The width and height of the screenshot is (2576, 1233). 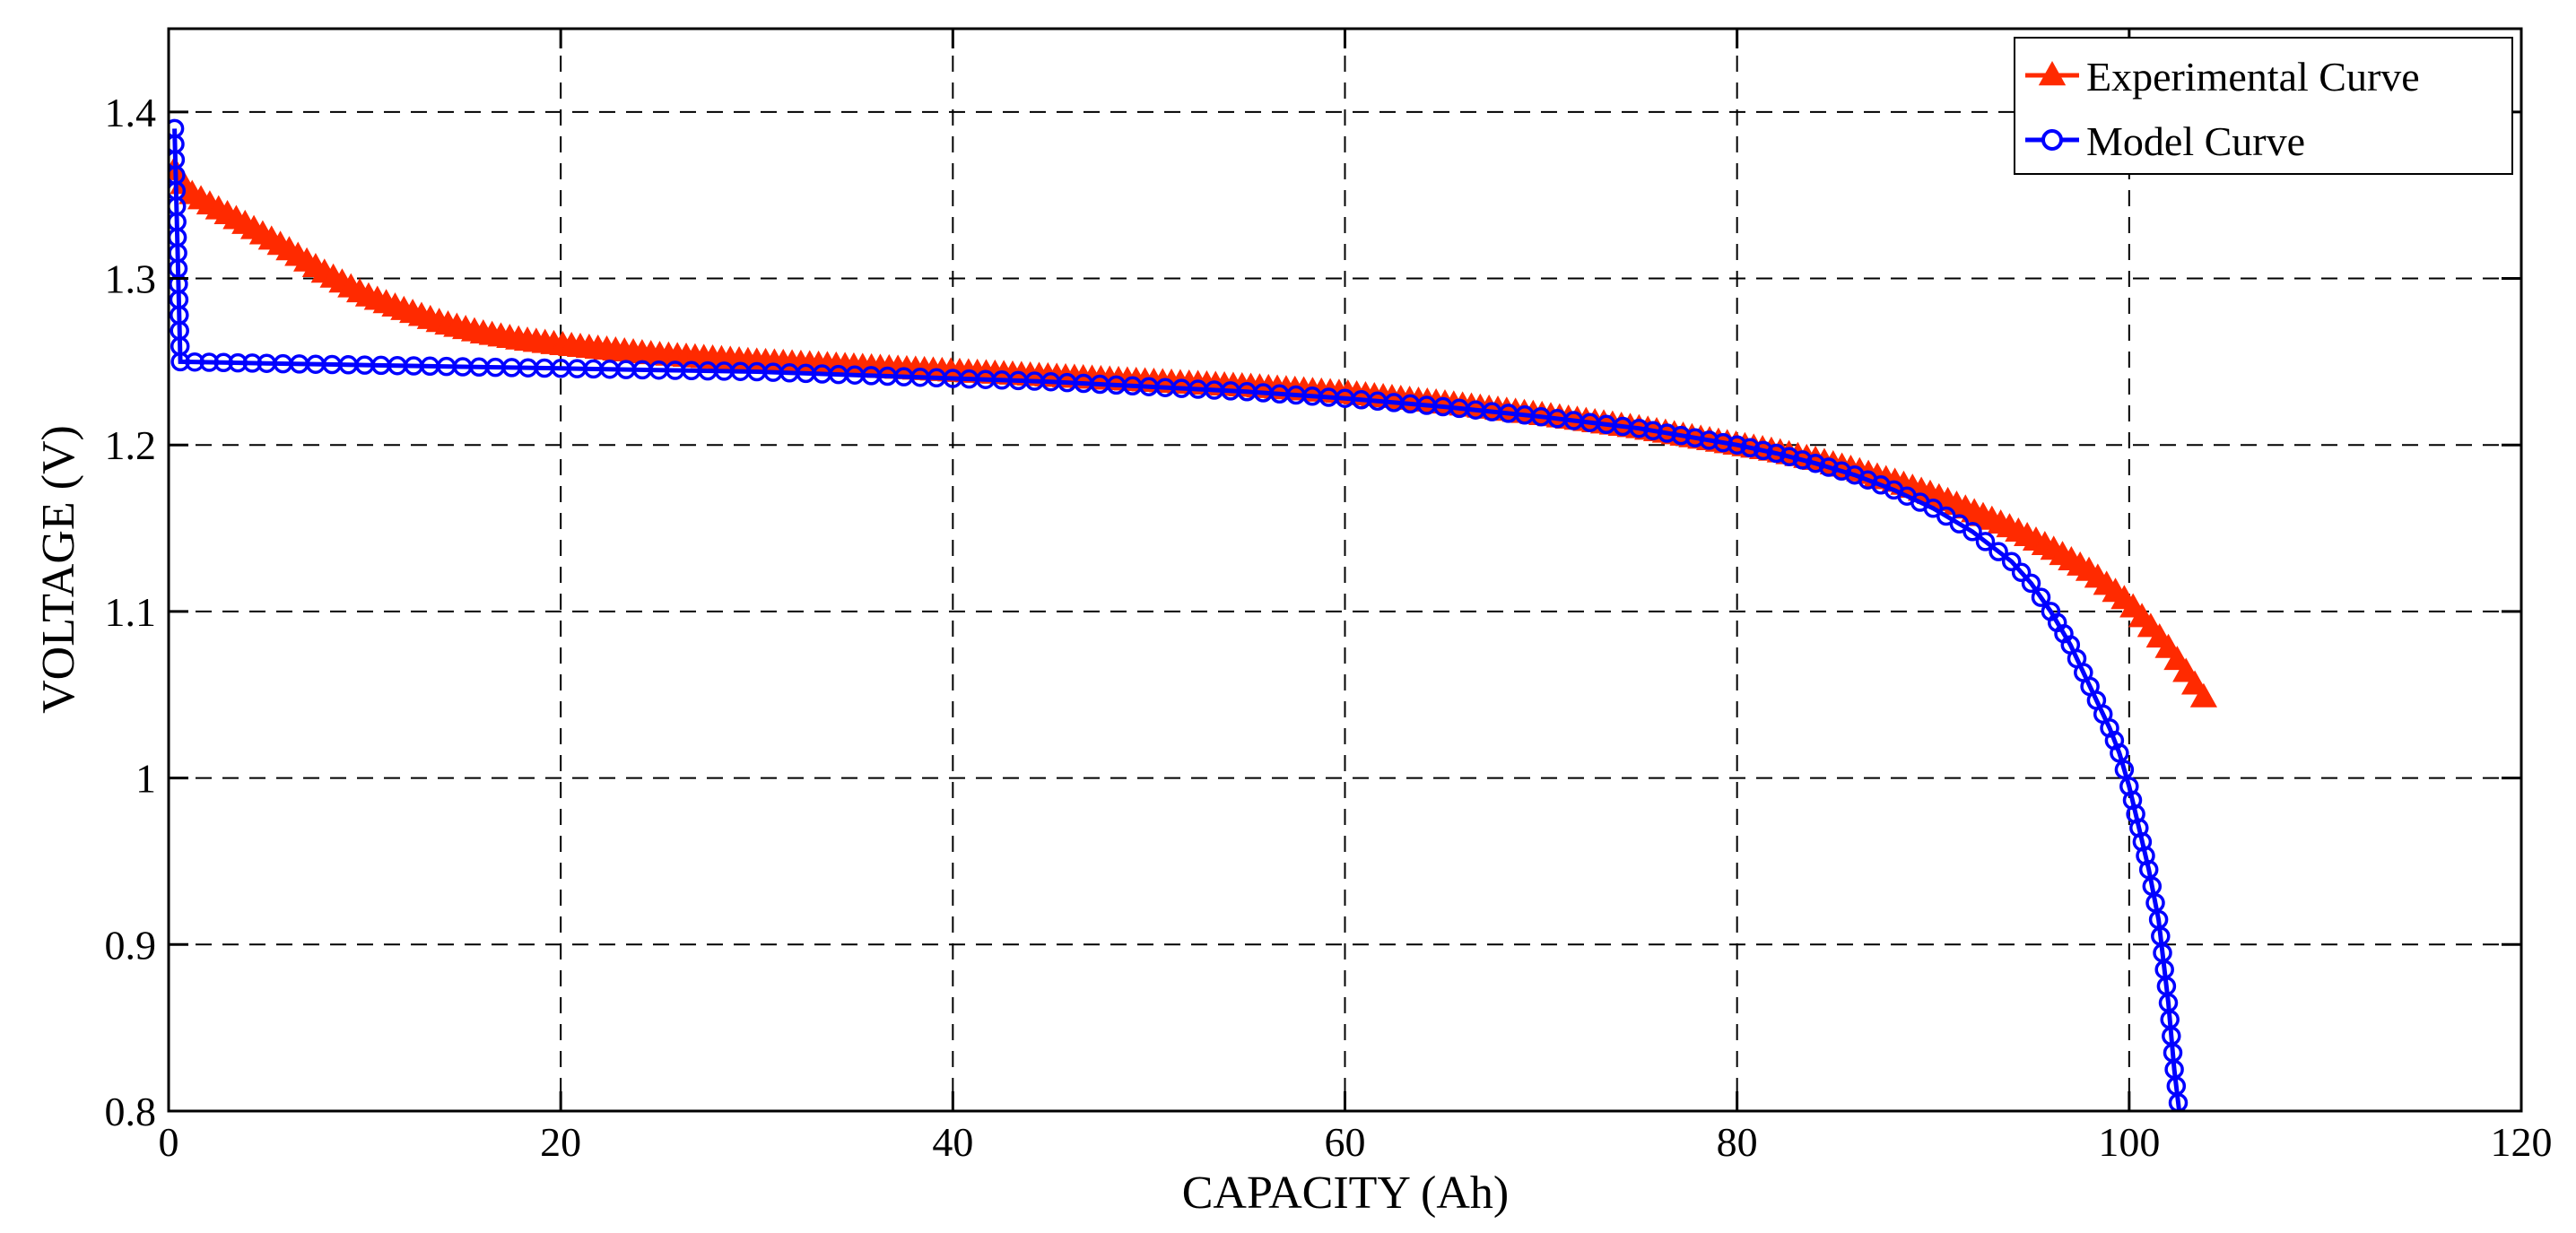 I want to click on x-tick-label: 40, so click(x=952, y=1142).